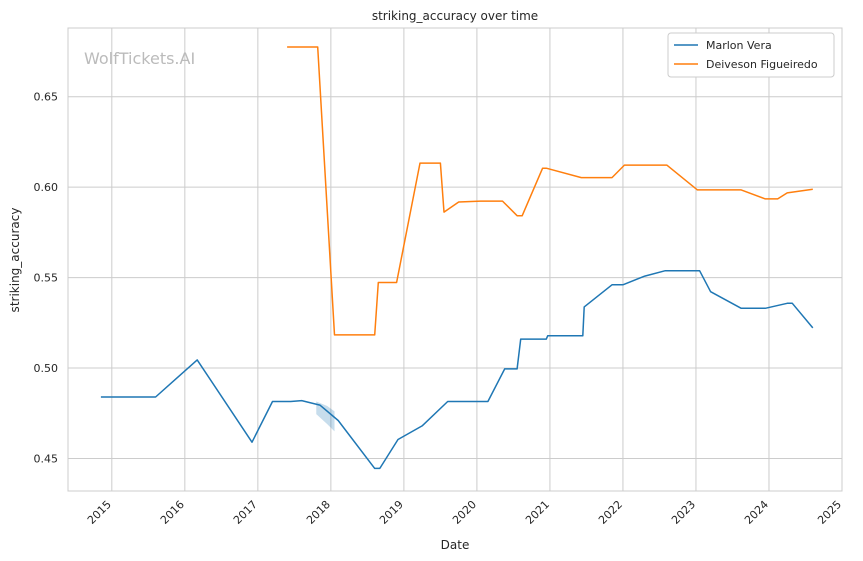 The width and height of the screenshot is (863, 561). Describe the element at coordinates (46, 187) in the screenshot. I see `y-tick-label: 0.60` at that location.